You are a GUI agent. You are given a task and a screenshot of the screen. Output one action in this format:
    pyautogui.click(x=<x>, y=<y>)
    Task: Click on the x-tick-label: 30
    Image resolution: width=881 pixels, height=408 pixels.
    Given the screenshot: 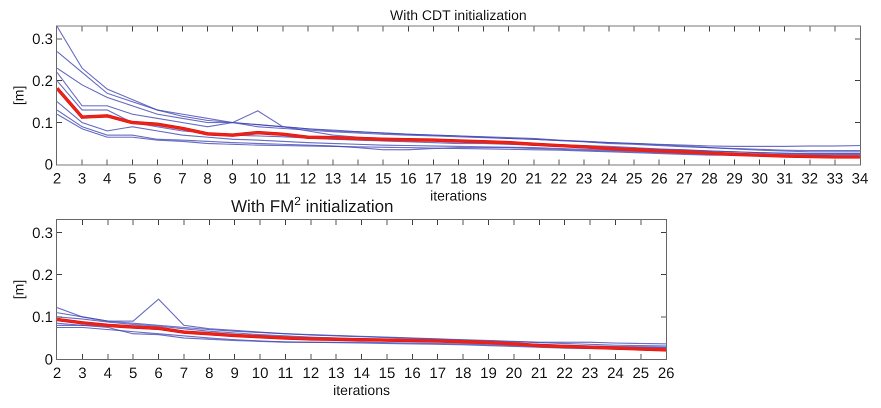 What is the action you would take?
    pyautogui.click(x=759, y=179)
    